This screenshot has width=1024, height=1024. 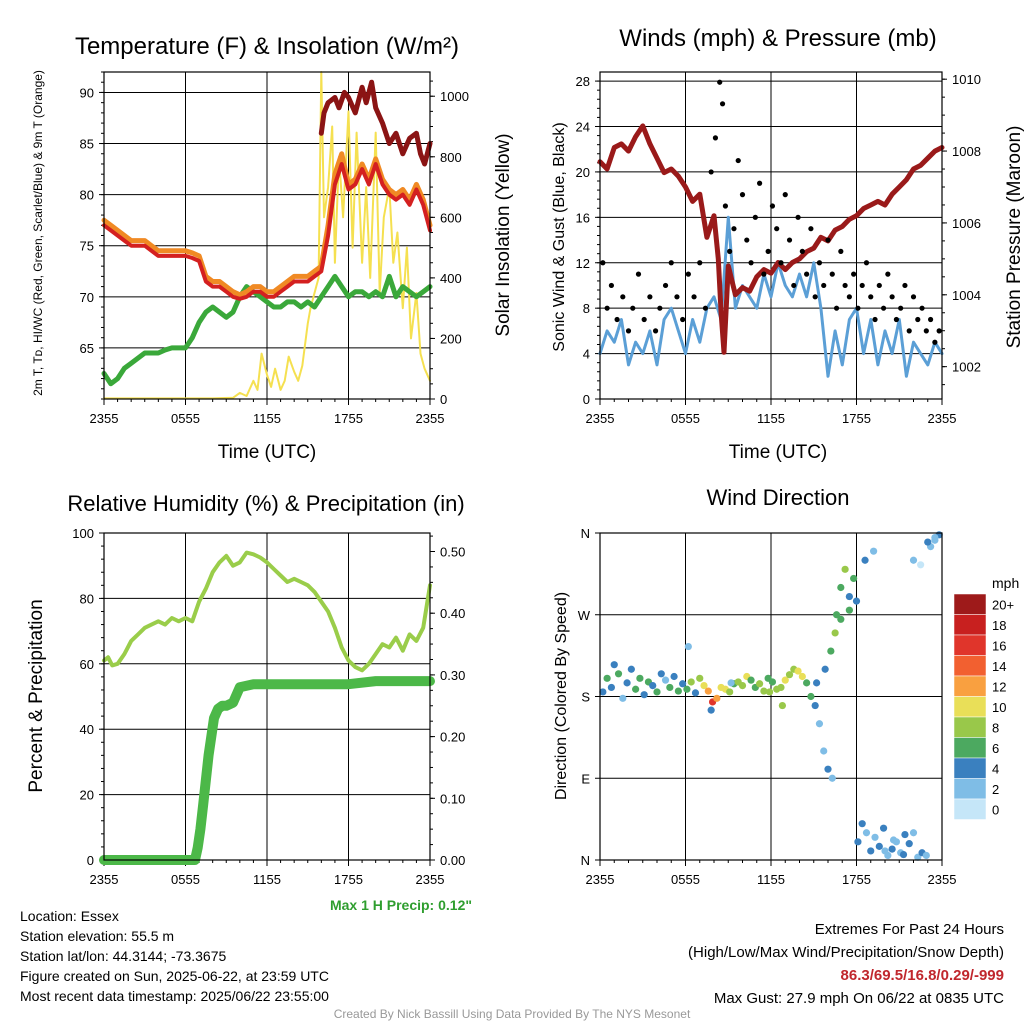 What do you see at coordinates (452, 798) in the screenshot?
I see `panel2-y2tick-label: 0.10` at bounding box center [452, 798].